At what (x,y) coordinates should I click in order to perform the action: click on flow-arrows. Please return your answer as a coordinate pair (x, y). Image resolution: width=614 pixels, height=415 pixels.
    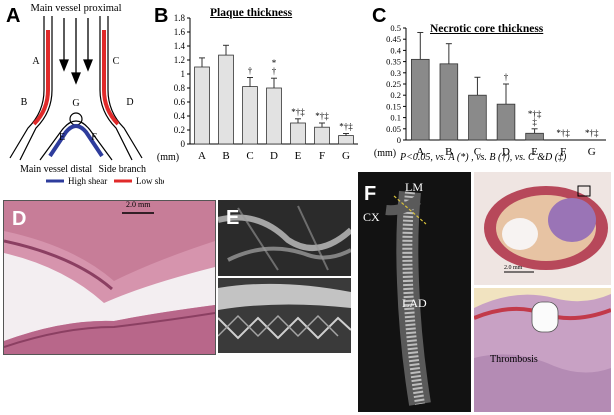
    Looking at the image, I should click on (76, 51).